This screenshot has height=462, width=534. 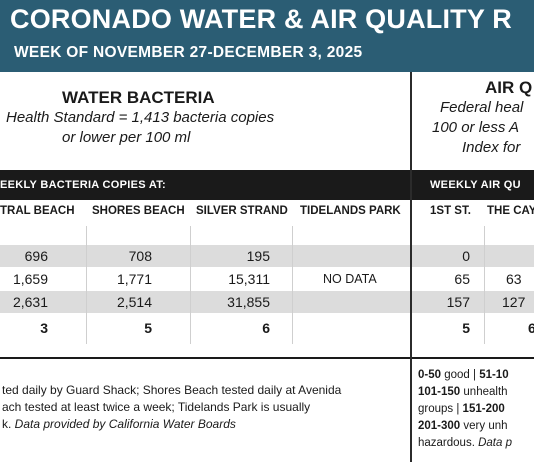 I want to click on section-divider, so click(x=411, y=267).